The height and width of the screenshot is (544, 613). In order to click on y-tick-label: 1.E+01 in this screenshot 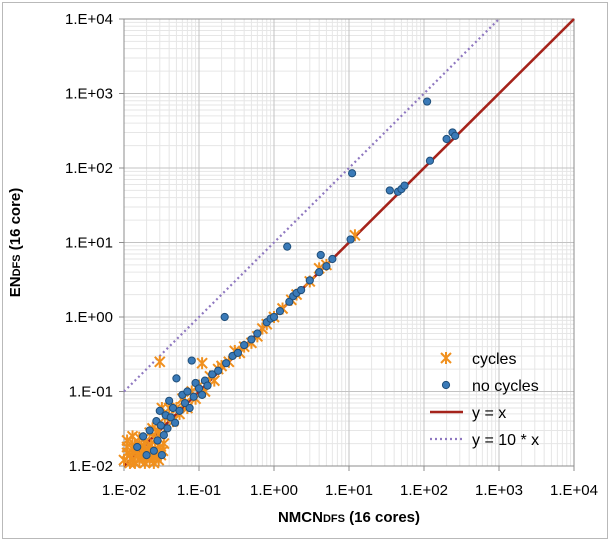, I will do `click(89, 243)`.